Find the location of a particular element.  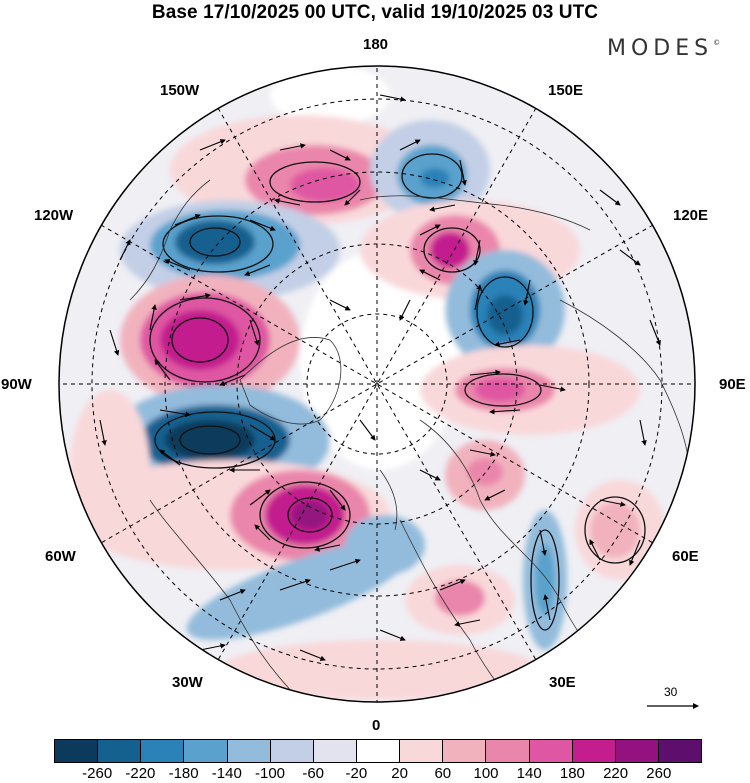

modes-logo: MODES© is located at coordinates (663, 48).